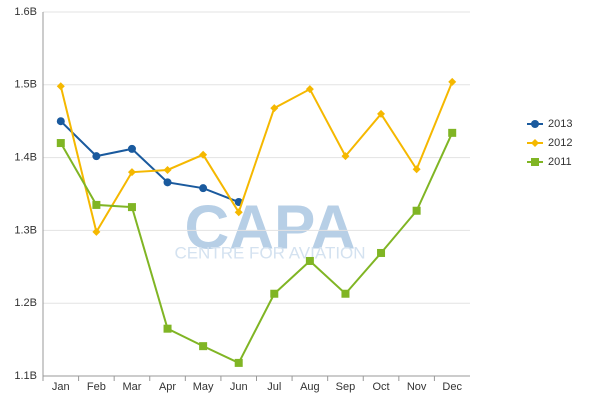  I want to click on x-tick-label: May, so click(203, 387).